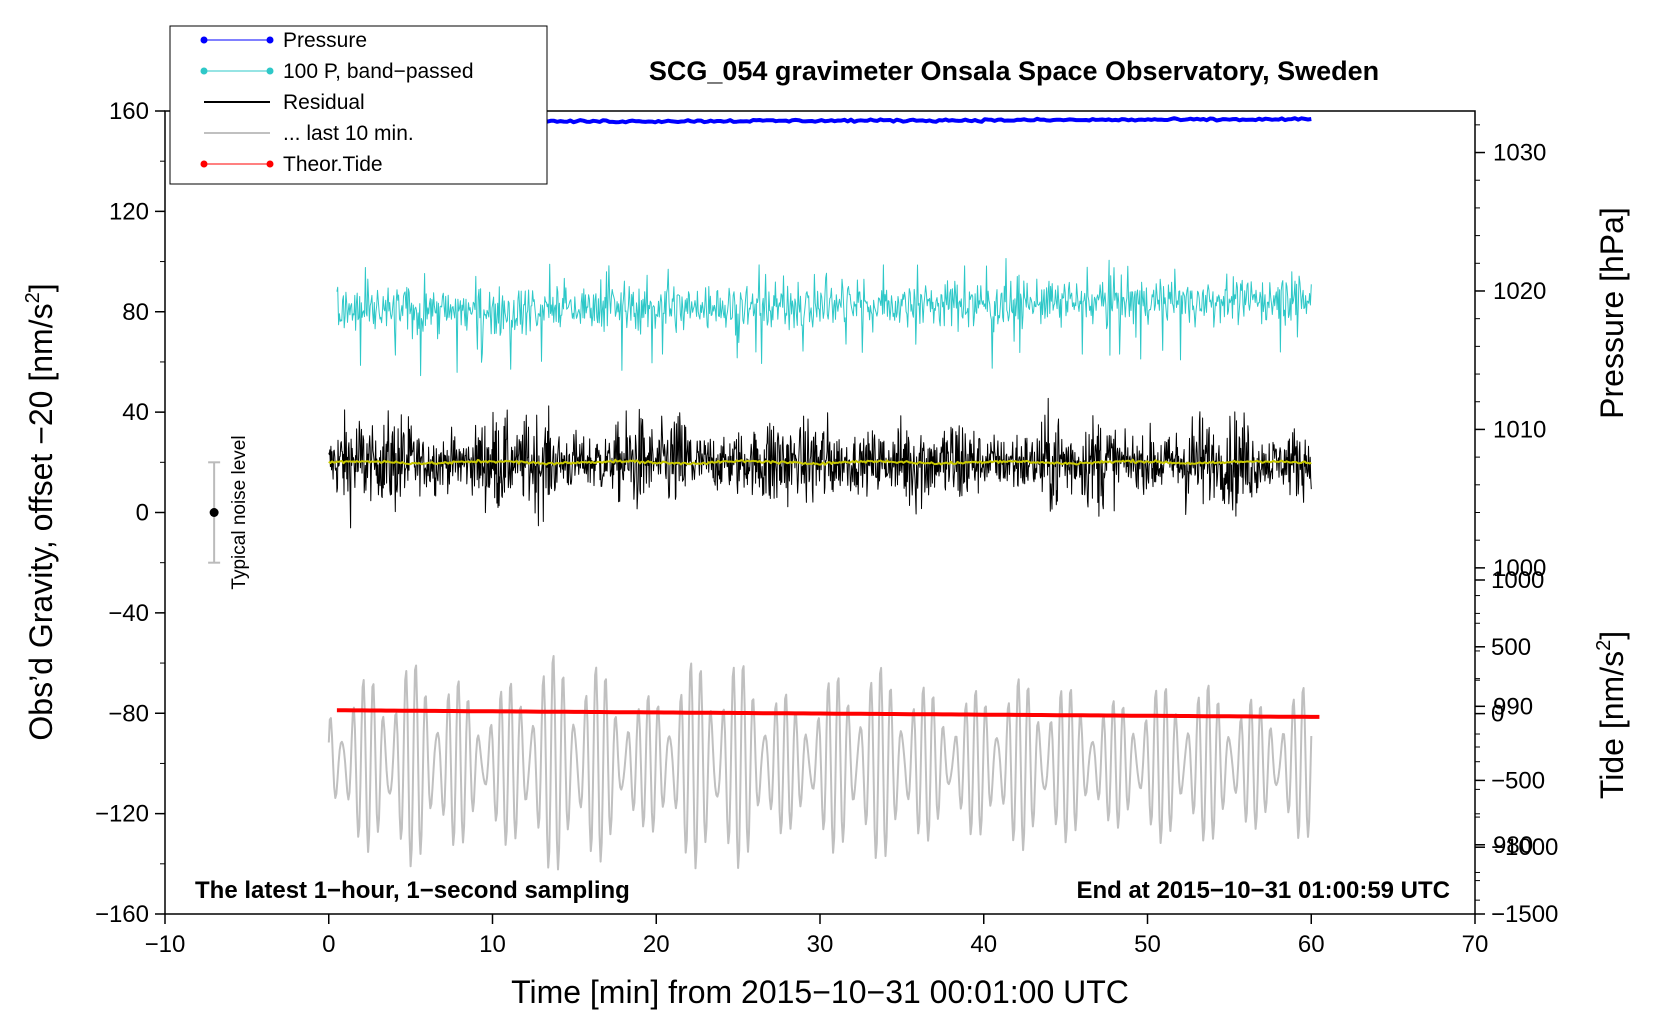 Image resolution: width=1660 pixels, height=1020 pixels. Describe the element at coordinates (129, 211) in the screenshot. I see `y-tick-label: 120` at that location.